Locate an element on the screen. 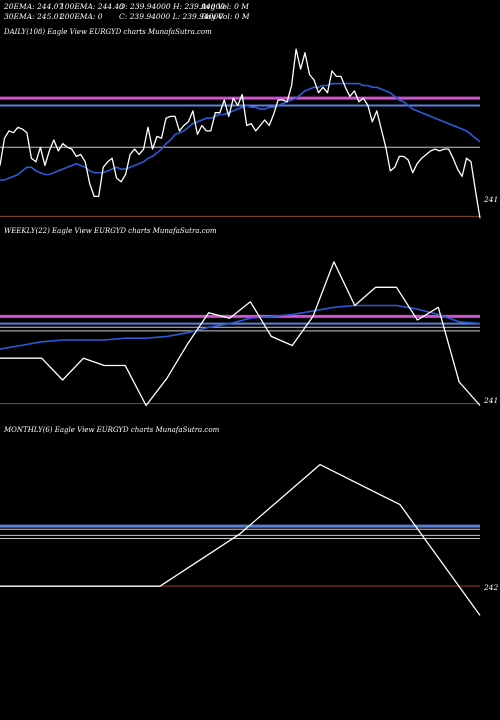 This screenshot has height=720, width=500. day-vol-readout: Day Vol: 0 M is located at coordinates (225, 16).